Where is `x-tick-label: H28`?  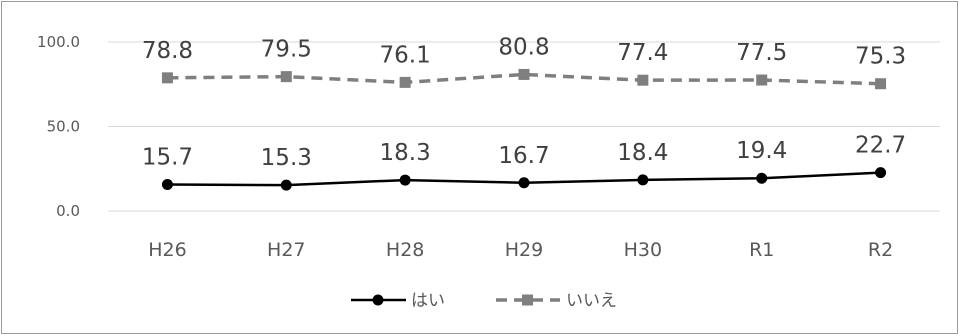 x-tick-label: H28 is located at coordinates (405, 250).